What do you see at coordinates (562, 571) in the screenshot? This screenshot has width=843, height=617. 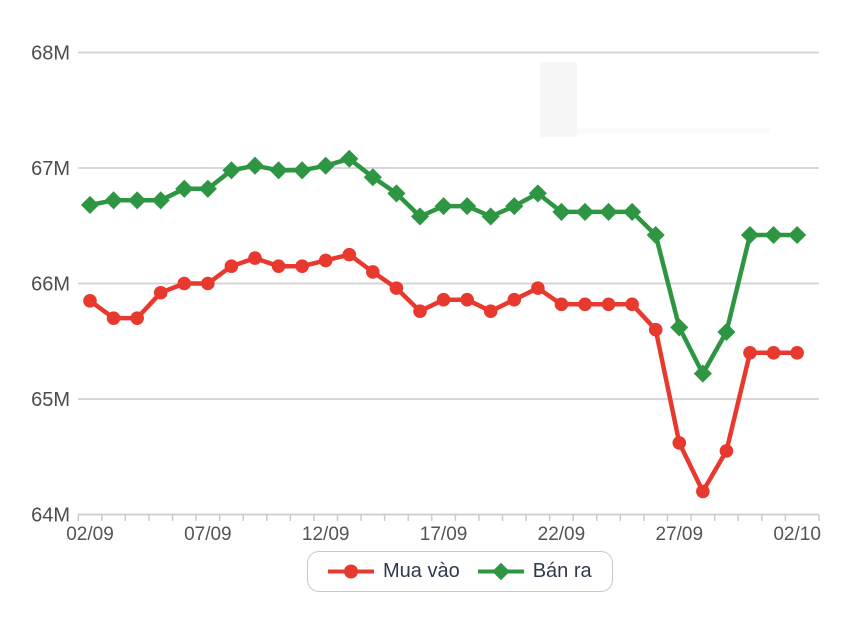 I see `legend-label-ban-ra: Bán ra` at bounding box center [562, 571].